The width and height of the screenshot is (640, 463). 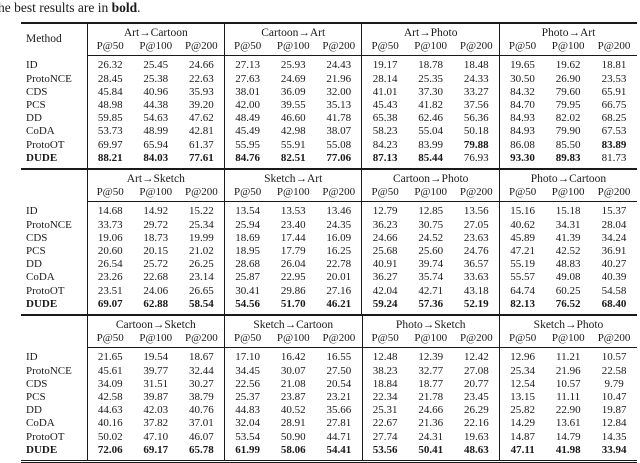 What do you see at coordinates (614, 144) in the screenshot?
I see `value-cell: 83.89` at bounding box center [614, 144].